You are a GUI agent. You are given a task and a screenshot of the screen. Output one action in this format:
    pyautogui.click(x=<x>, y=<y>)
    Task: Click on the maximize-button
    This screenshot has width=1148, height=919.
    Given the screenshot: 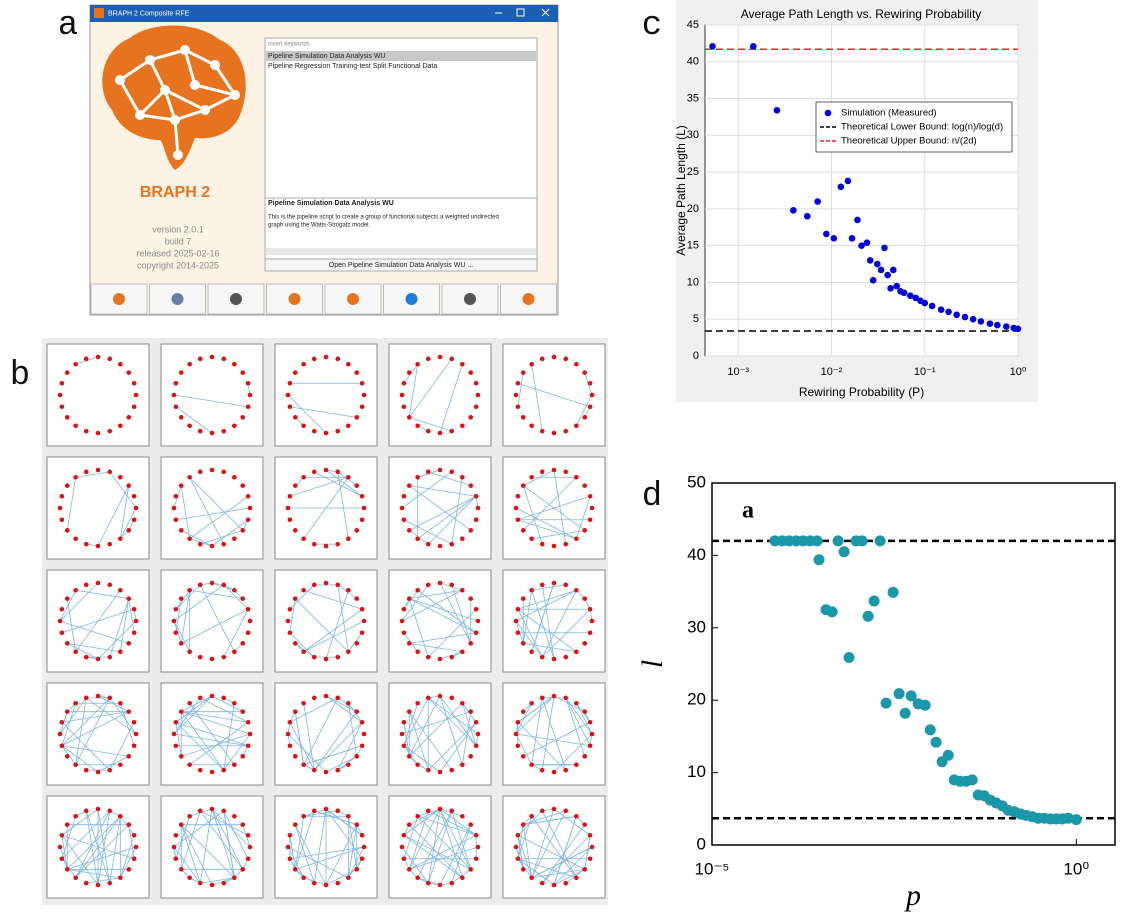 What is the action you would take?
    pyautogui.click(x=520, y=12)
    